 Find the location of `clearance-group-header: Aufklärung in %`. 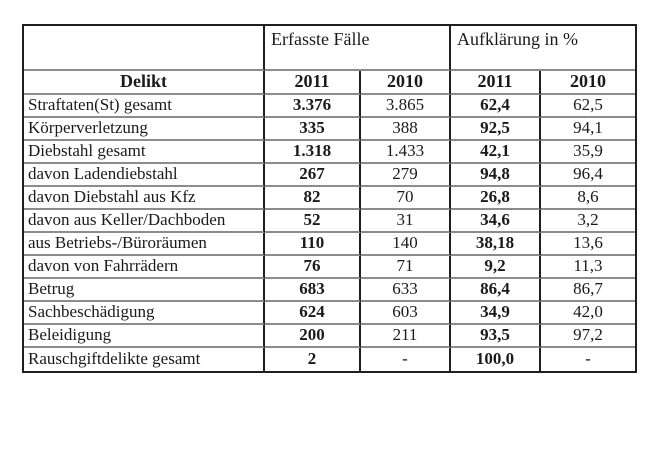

clearance-group-header: Aufklärung in % is located at coordinates (543, 48).